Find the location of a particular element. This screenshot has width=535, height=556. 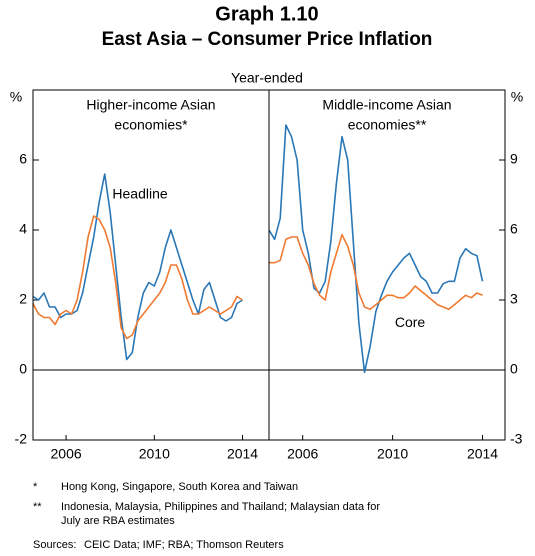

panel-title: Middle-income Asian is located at coordinates (386, 105).